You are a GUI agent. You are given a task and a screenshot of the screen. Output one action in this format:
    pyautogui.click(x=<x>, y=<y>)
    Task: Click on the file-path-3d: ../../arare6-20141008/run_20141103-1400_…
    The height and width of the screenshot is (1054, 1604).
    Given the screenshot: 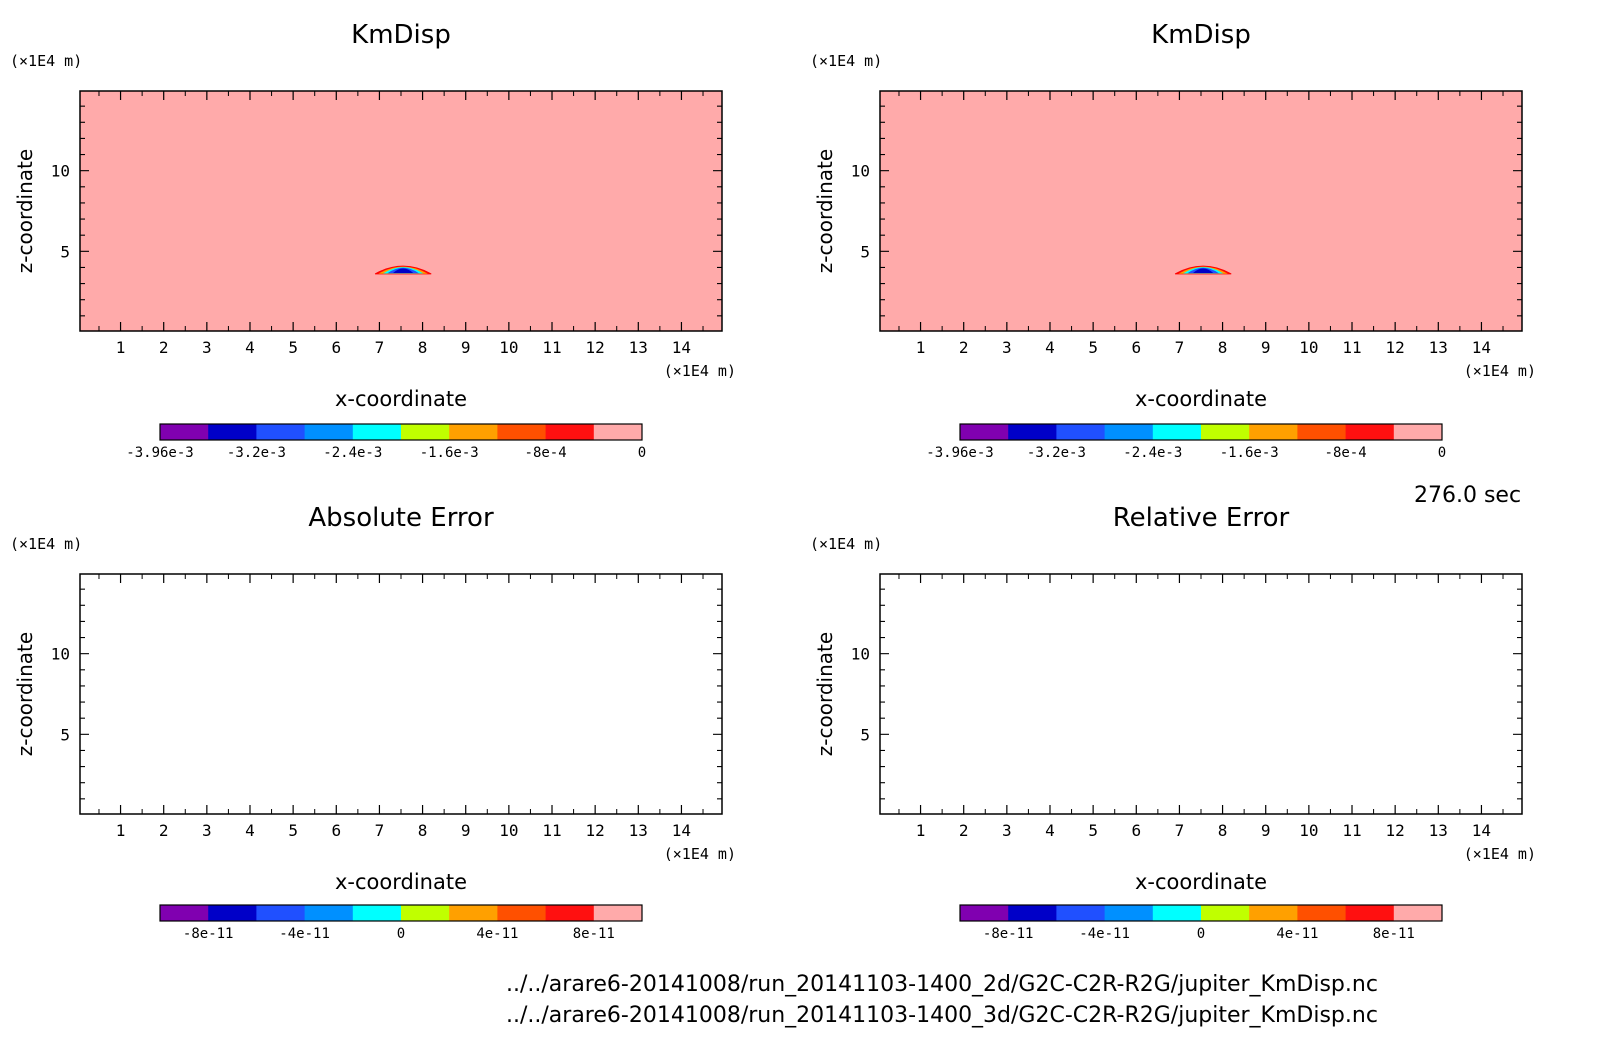 What is the action you would take?
    pyautogui.click(x=942, y=1015)
    